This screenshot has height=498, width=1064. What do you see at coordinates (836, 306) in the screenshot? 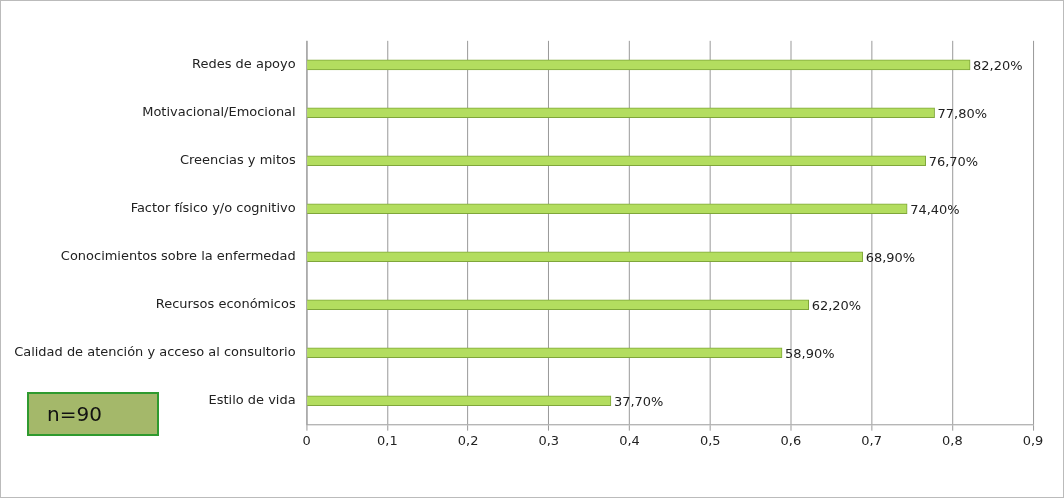
I see `data-label: 62,20%` at bounding box center [836, 306].